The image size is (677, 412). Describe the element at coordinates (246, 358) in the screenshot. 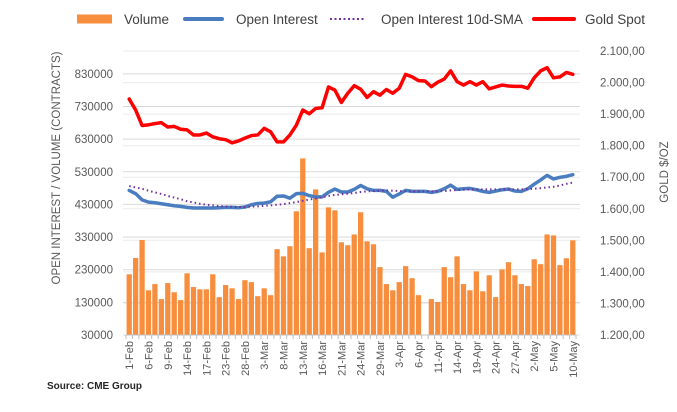

I see `x-tick-label: 28-Feb` at that location.